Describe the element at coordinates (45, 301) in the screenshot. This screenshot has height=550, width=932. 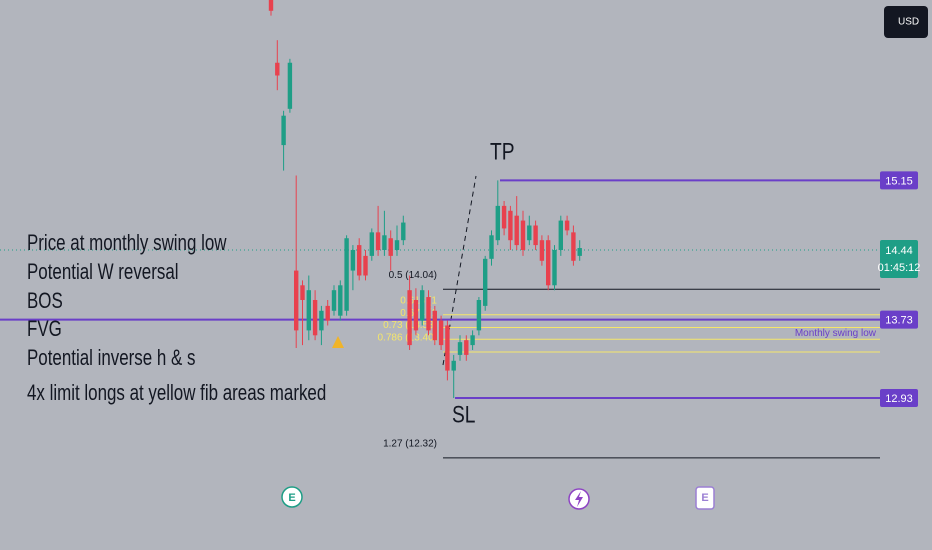
I see `note-line: BOS` at that location.